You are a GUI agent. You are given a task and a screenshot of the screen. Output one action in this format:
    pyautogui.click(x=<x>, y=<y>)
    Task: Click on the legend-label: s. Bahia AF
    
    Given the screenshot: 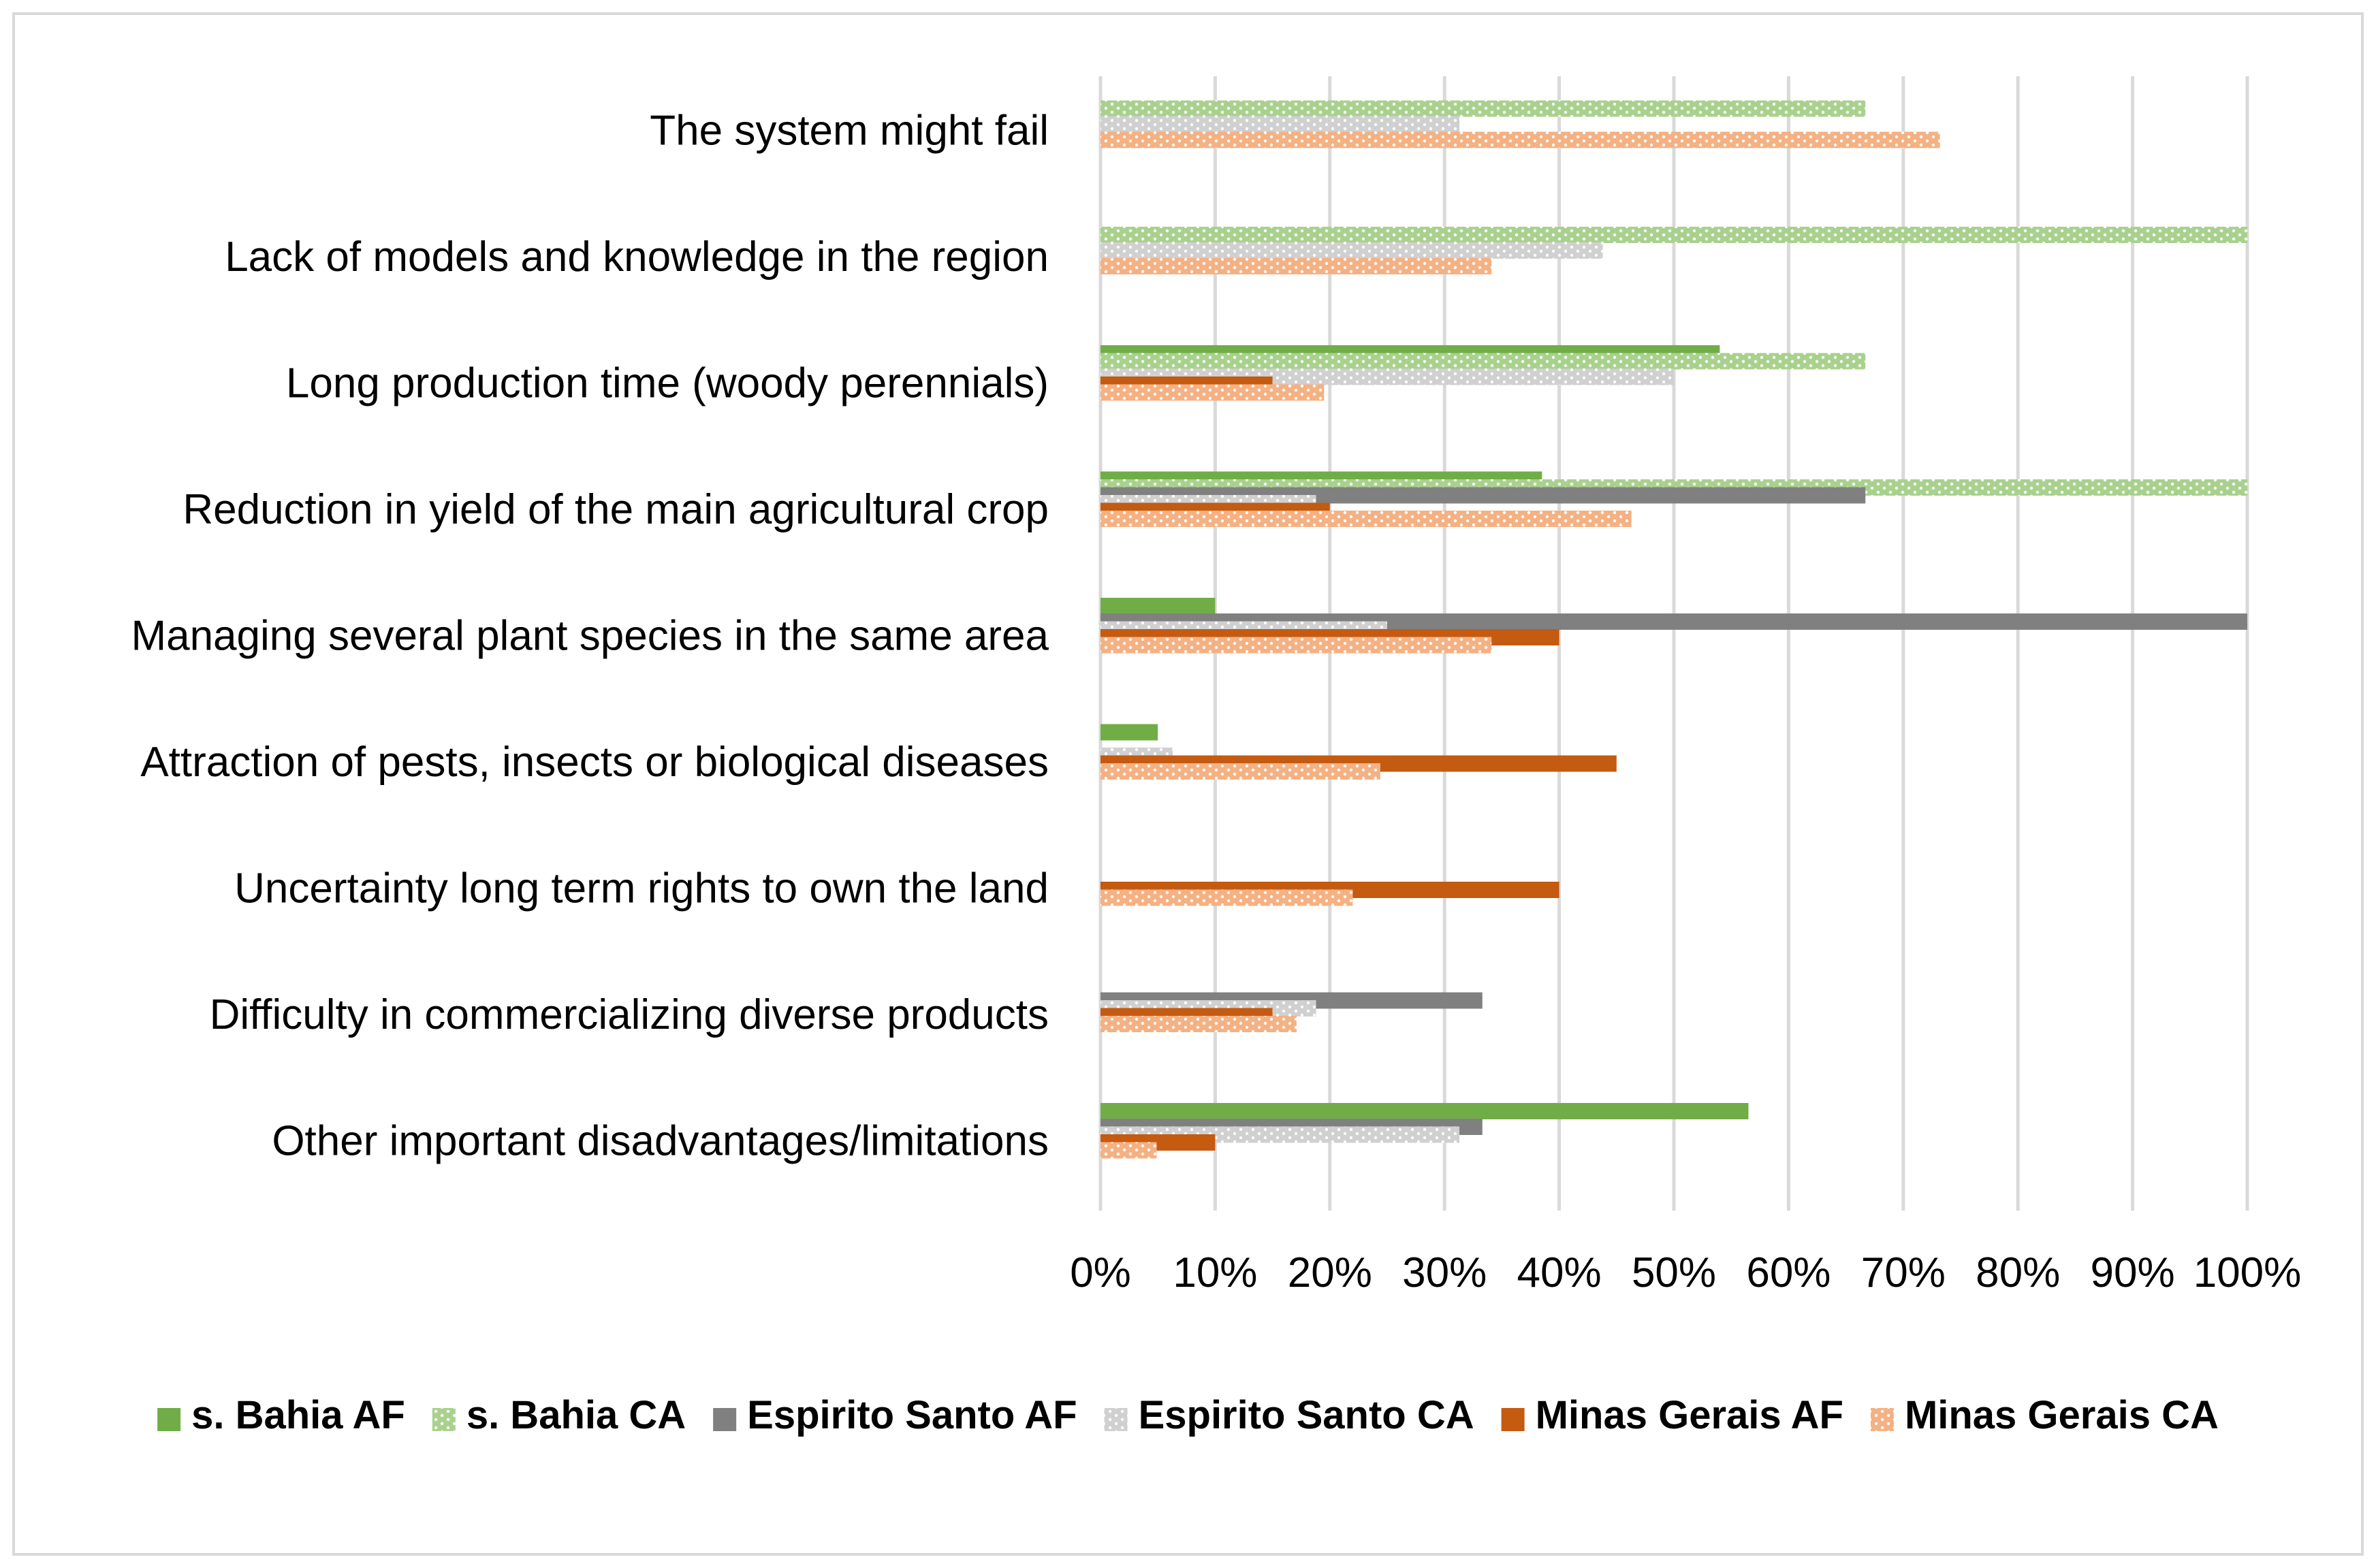 What is the action you would take?
    pyautogui.click(x=298, y=1415)
    